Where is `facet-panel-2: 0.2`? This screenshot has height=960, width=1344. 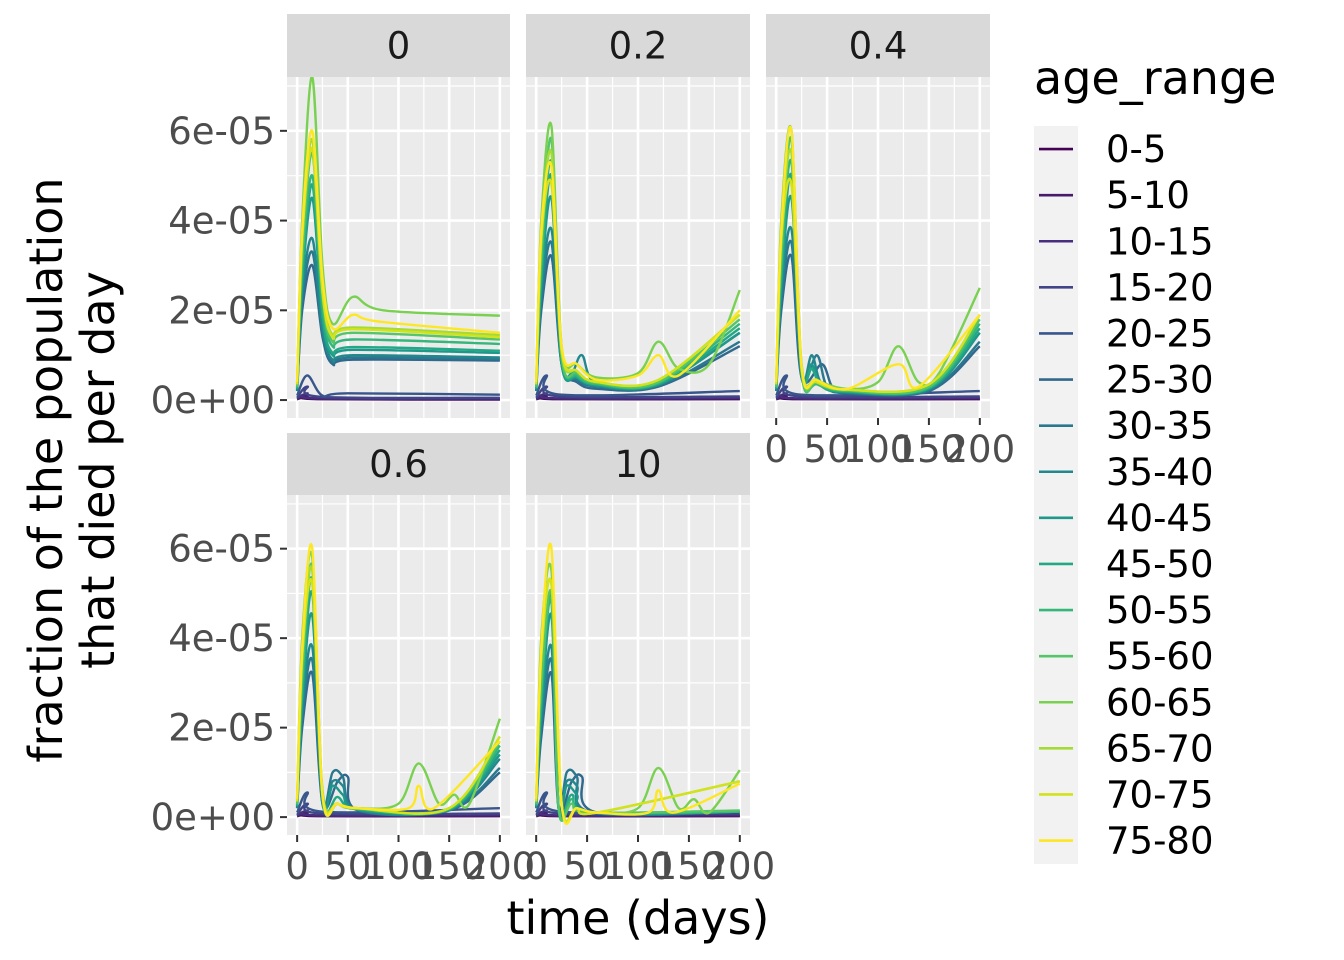 facet-panel-2: 0.2 is located at coordinates (638, 216).